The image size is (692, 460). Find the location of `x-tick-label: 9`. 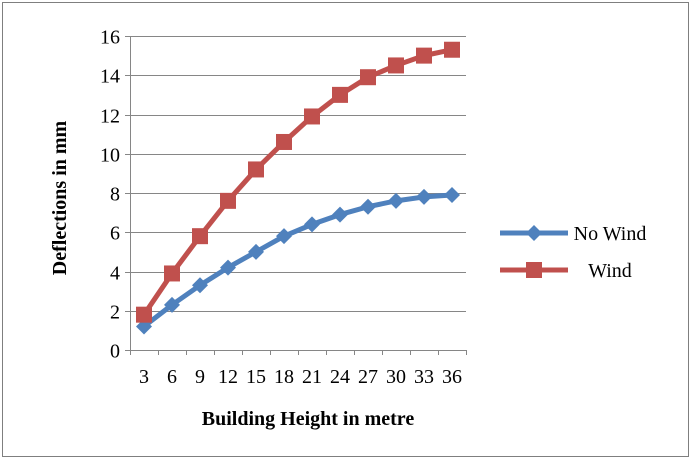

x-tick-label: 9 is located at coordinates (200, 377).